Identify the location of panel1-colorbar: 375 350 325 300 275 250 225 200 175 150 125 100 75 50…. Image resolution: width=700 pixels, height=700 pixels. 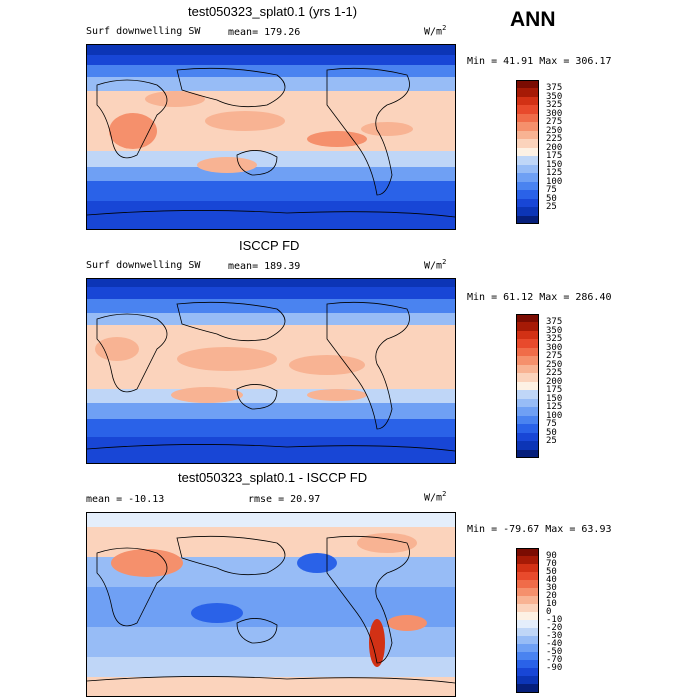
(551, 152).